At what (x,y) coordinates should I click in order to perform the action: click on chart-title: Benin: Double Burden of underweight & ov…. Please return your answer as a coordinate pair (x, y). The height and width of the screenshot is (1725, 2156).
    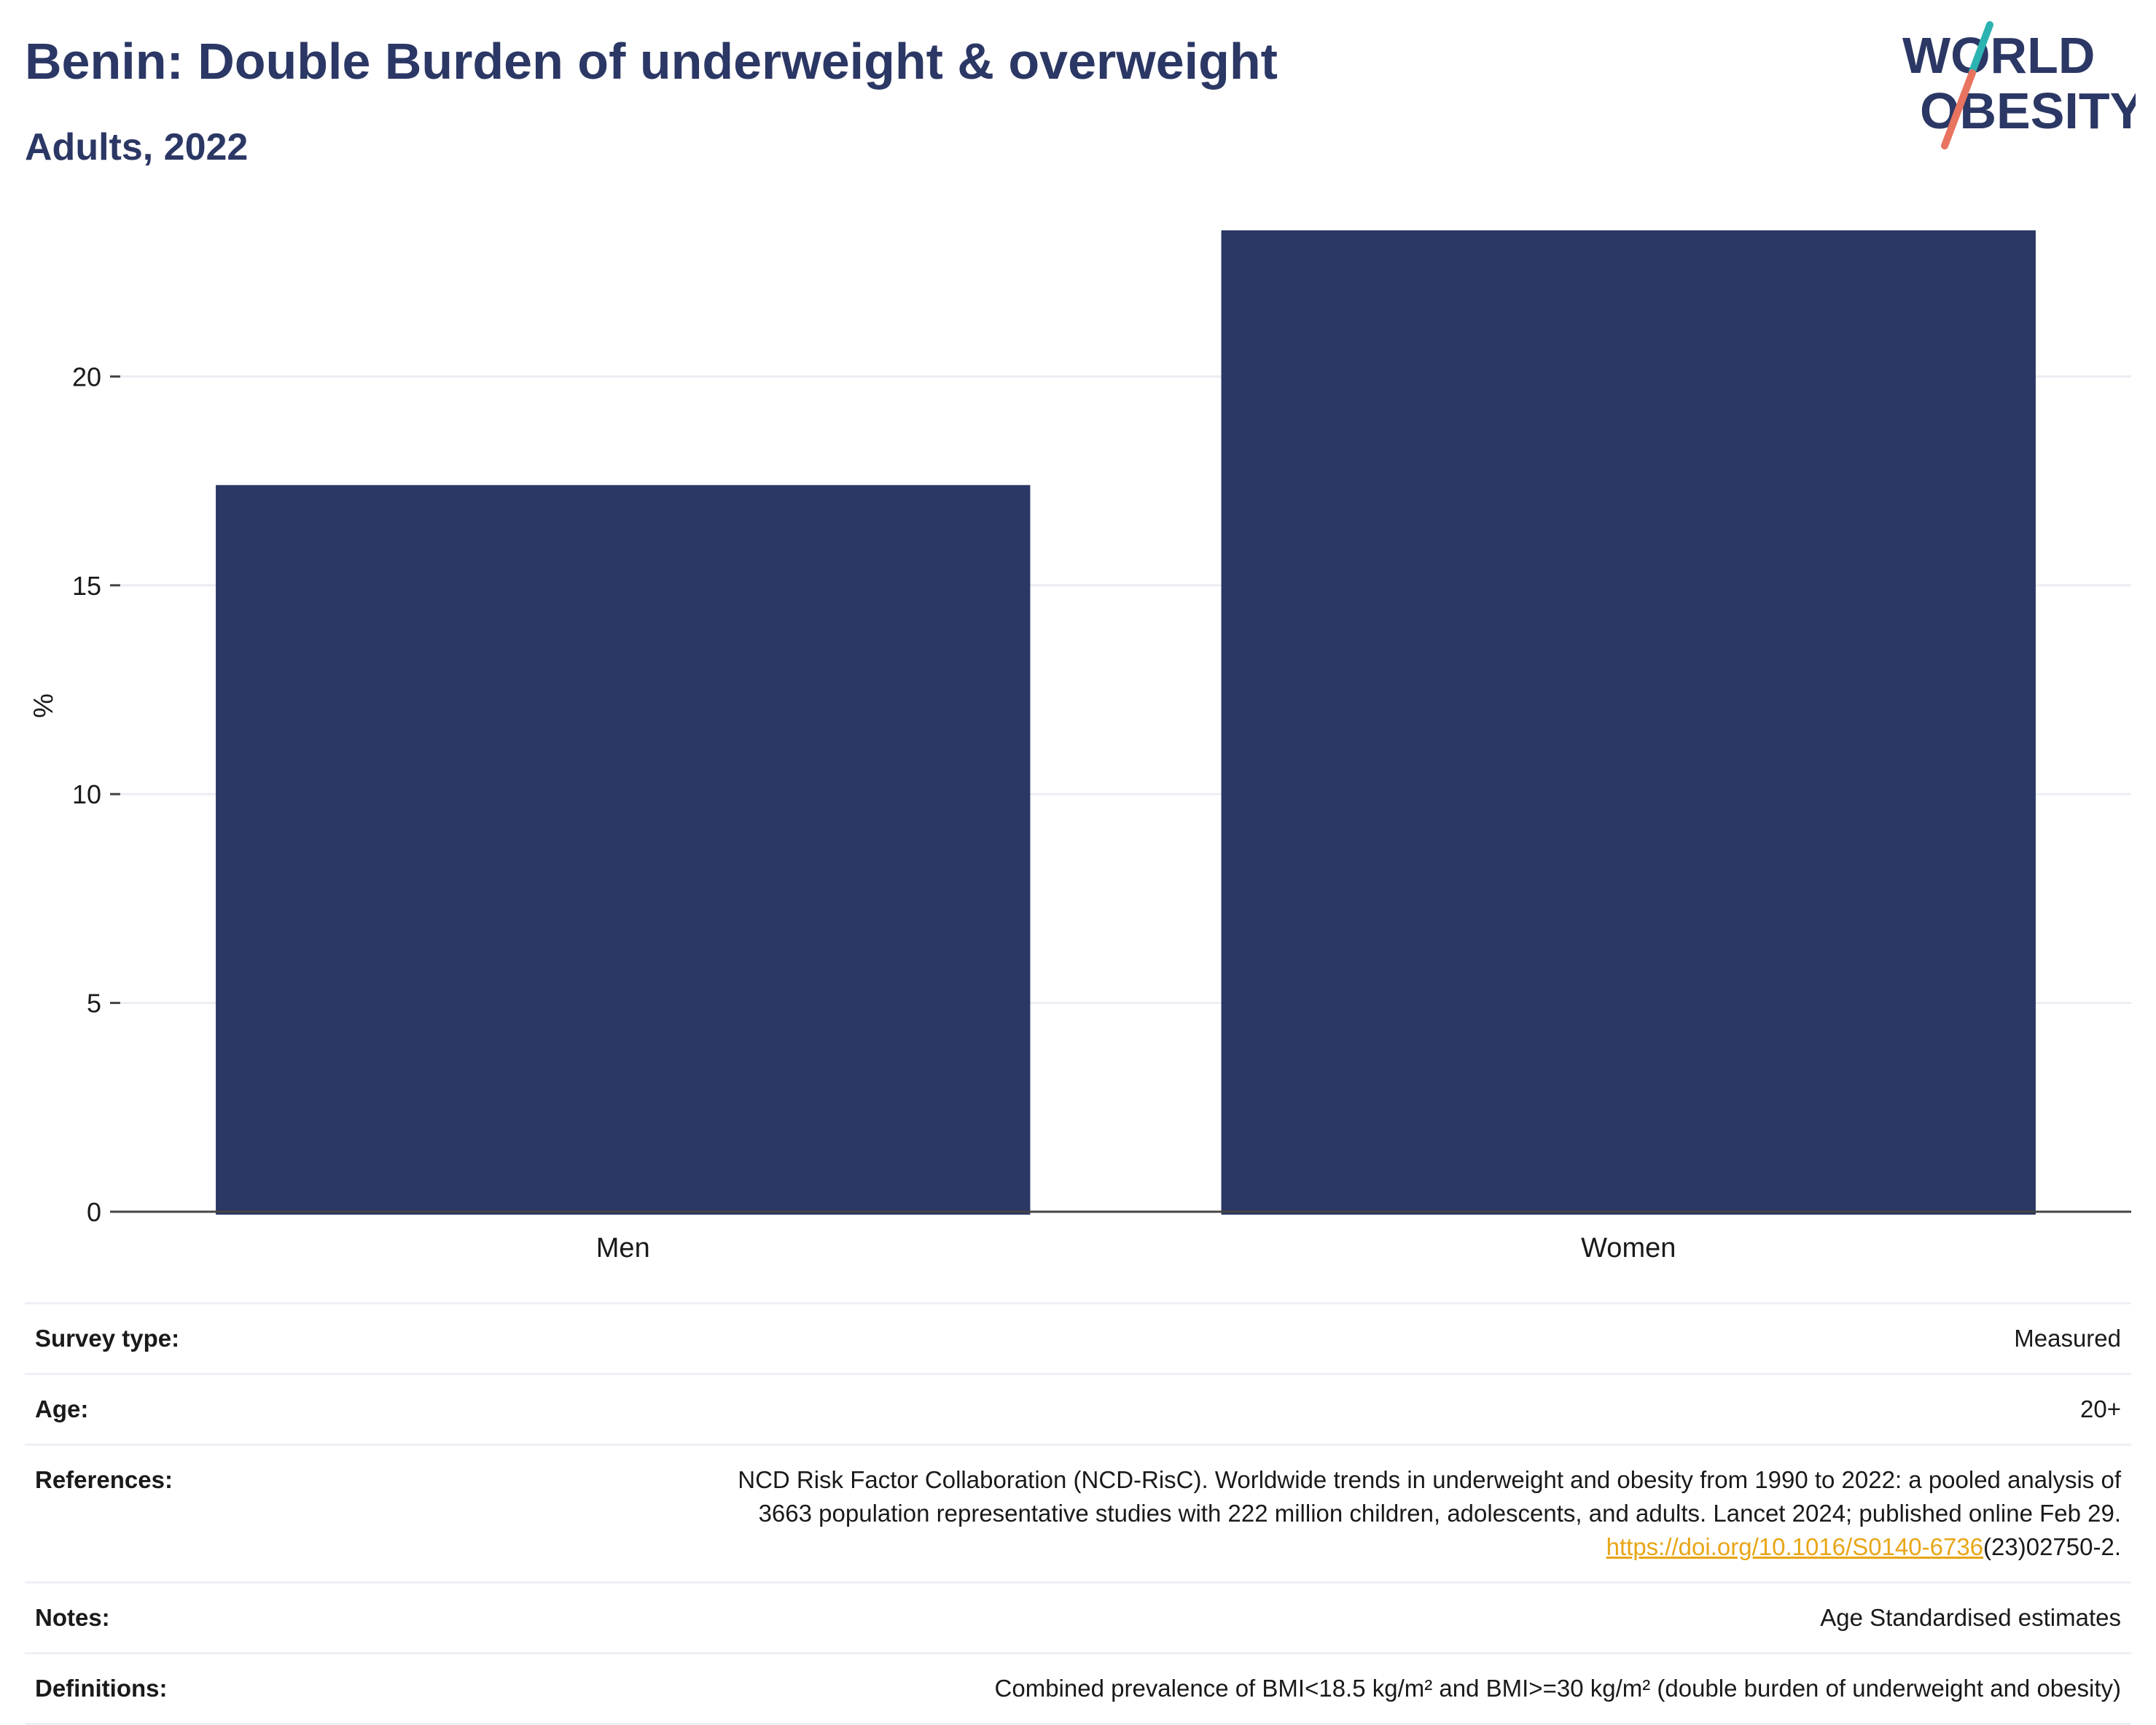
    Looking at the image, I should click on (652, 61).